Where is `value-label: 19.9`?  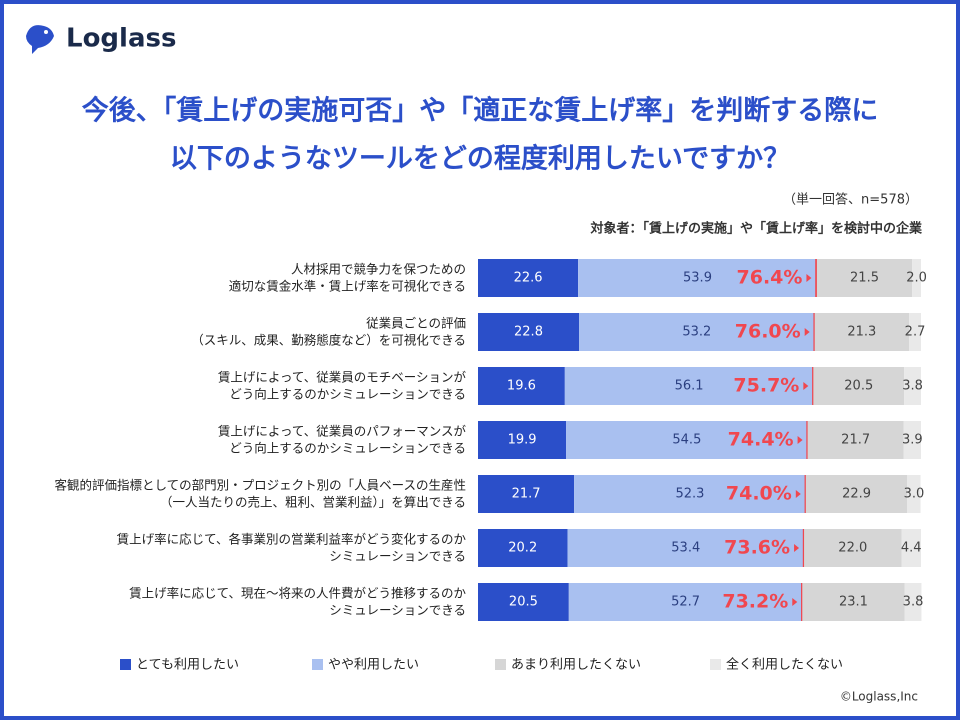 value-label: 19.9 is located at coordinates (522, 440).